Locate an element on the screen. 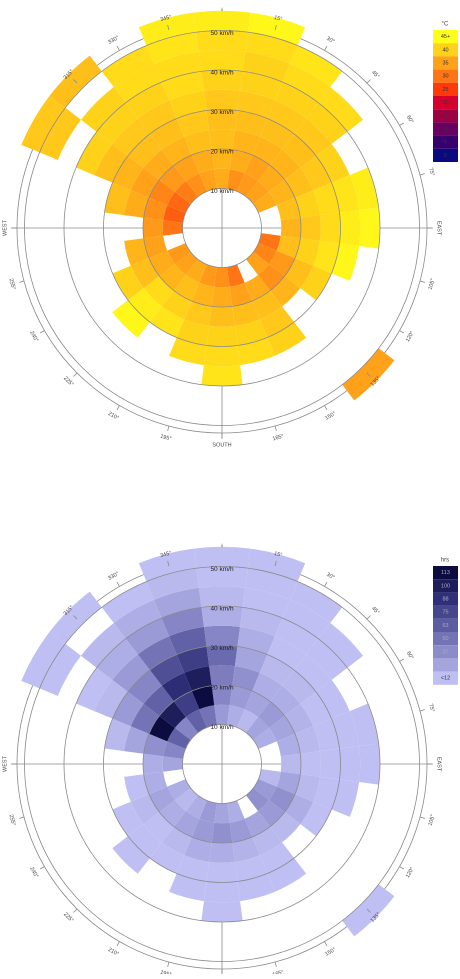 This screenshot has height=979, width=460. compass-label: 105° is located at coordinates (432, 820).